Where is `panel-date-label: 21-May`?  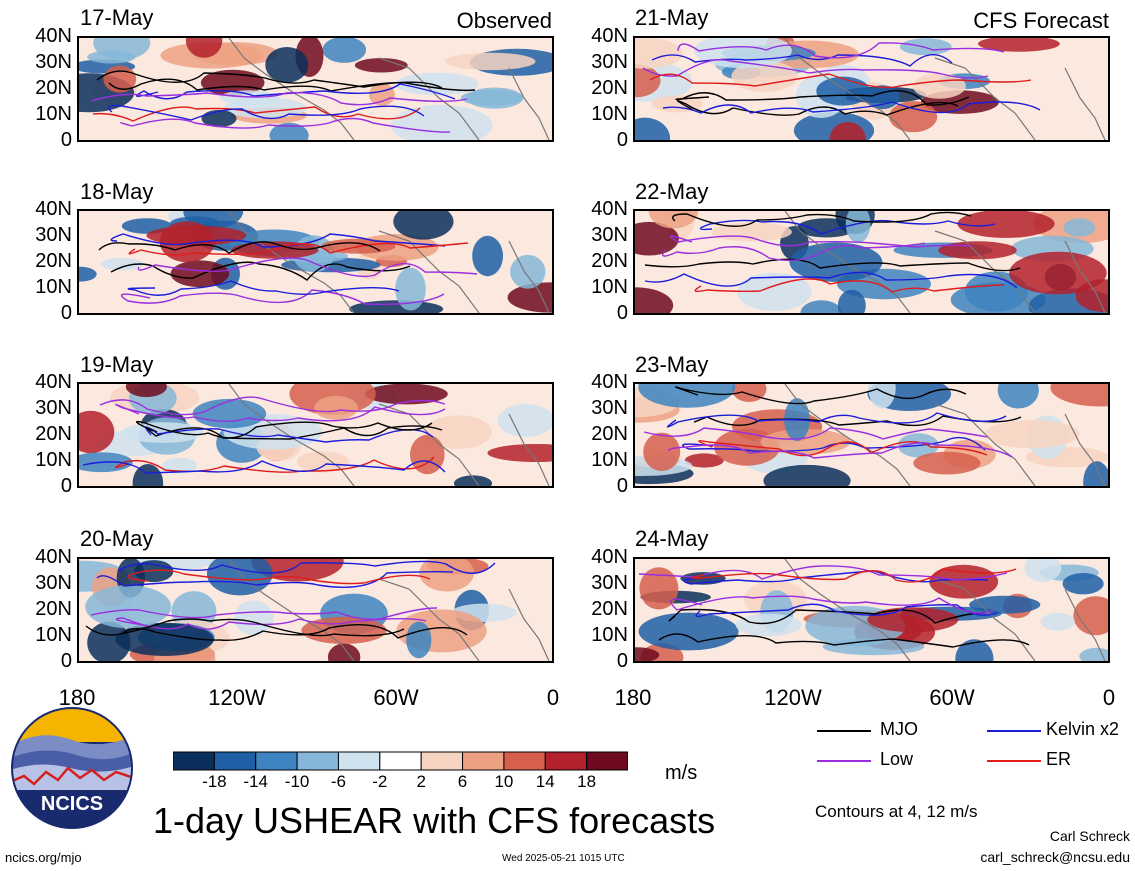 panel-date-label: 21-May is located at coordinates (672, 17).